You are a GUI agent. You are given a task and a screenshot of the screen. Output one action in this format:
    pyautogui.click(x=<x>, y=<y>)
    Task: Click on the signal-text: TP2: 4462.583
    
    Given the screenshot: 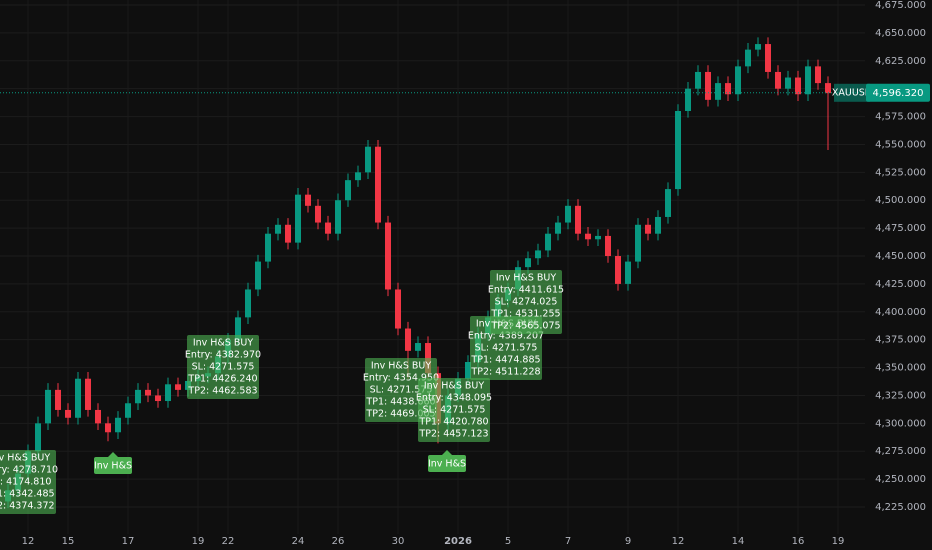 What is the action you would take?
    pyautogui.click(x=222, y=391)
    